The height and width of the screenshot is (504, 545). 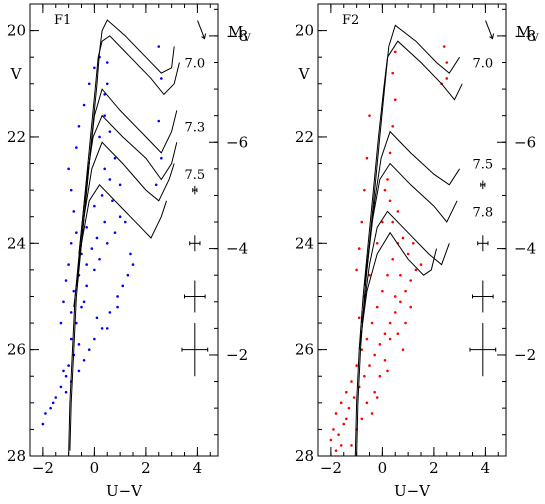 I want to click on mv-tick-label: −6, so click(x=237, y=142).